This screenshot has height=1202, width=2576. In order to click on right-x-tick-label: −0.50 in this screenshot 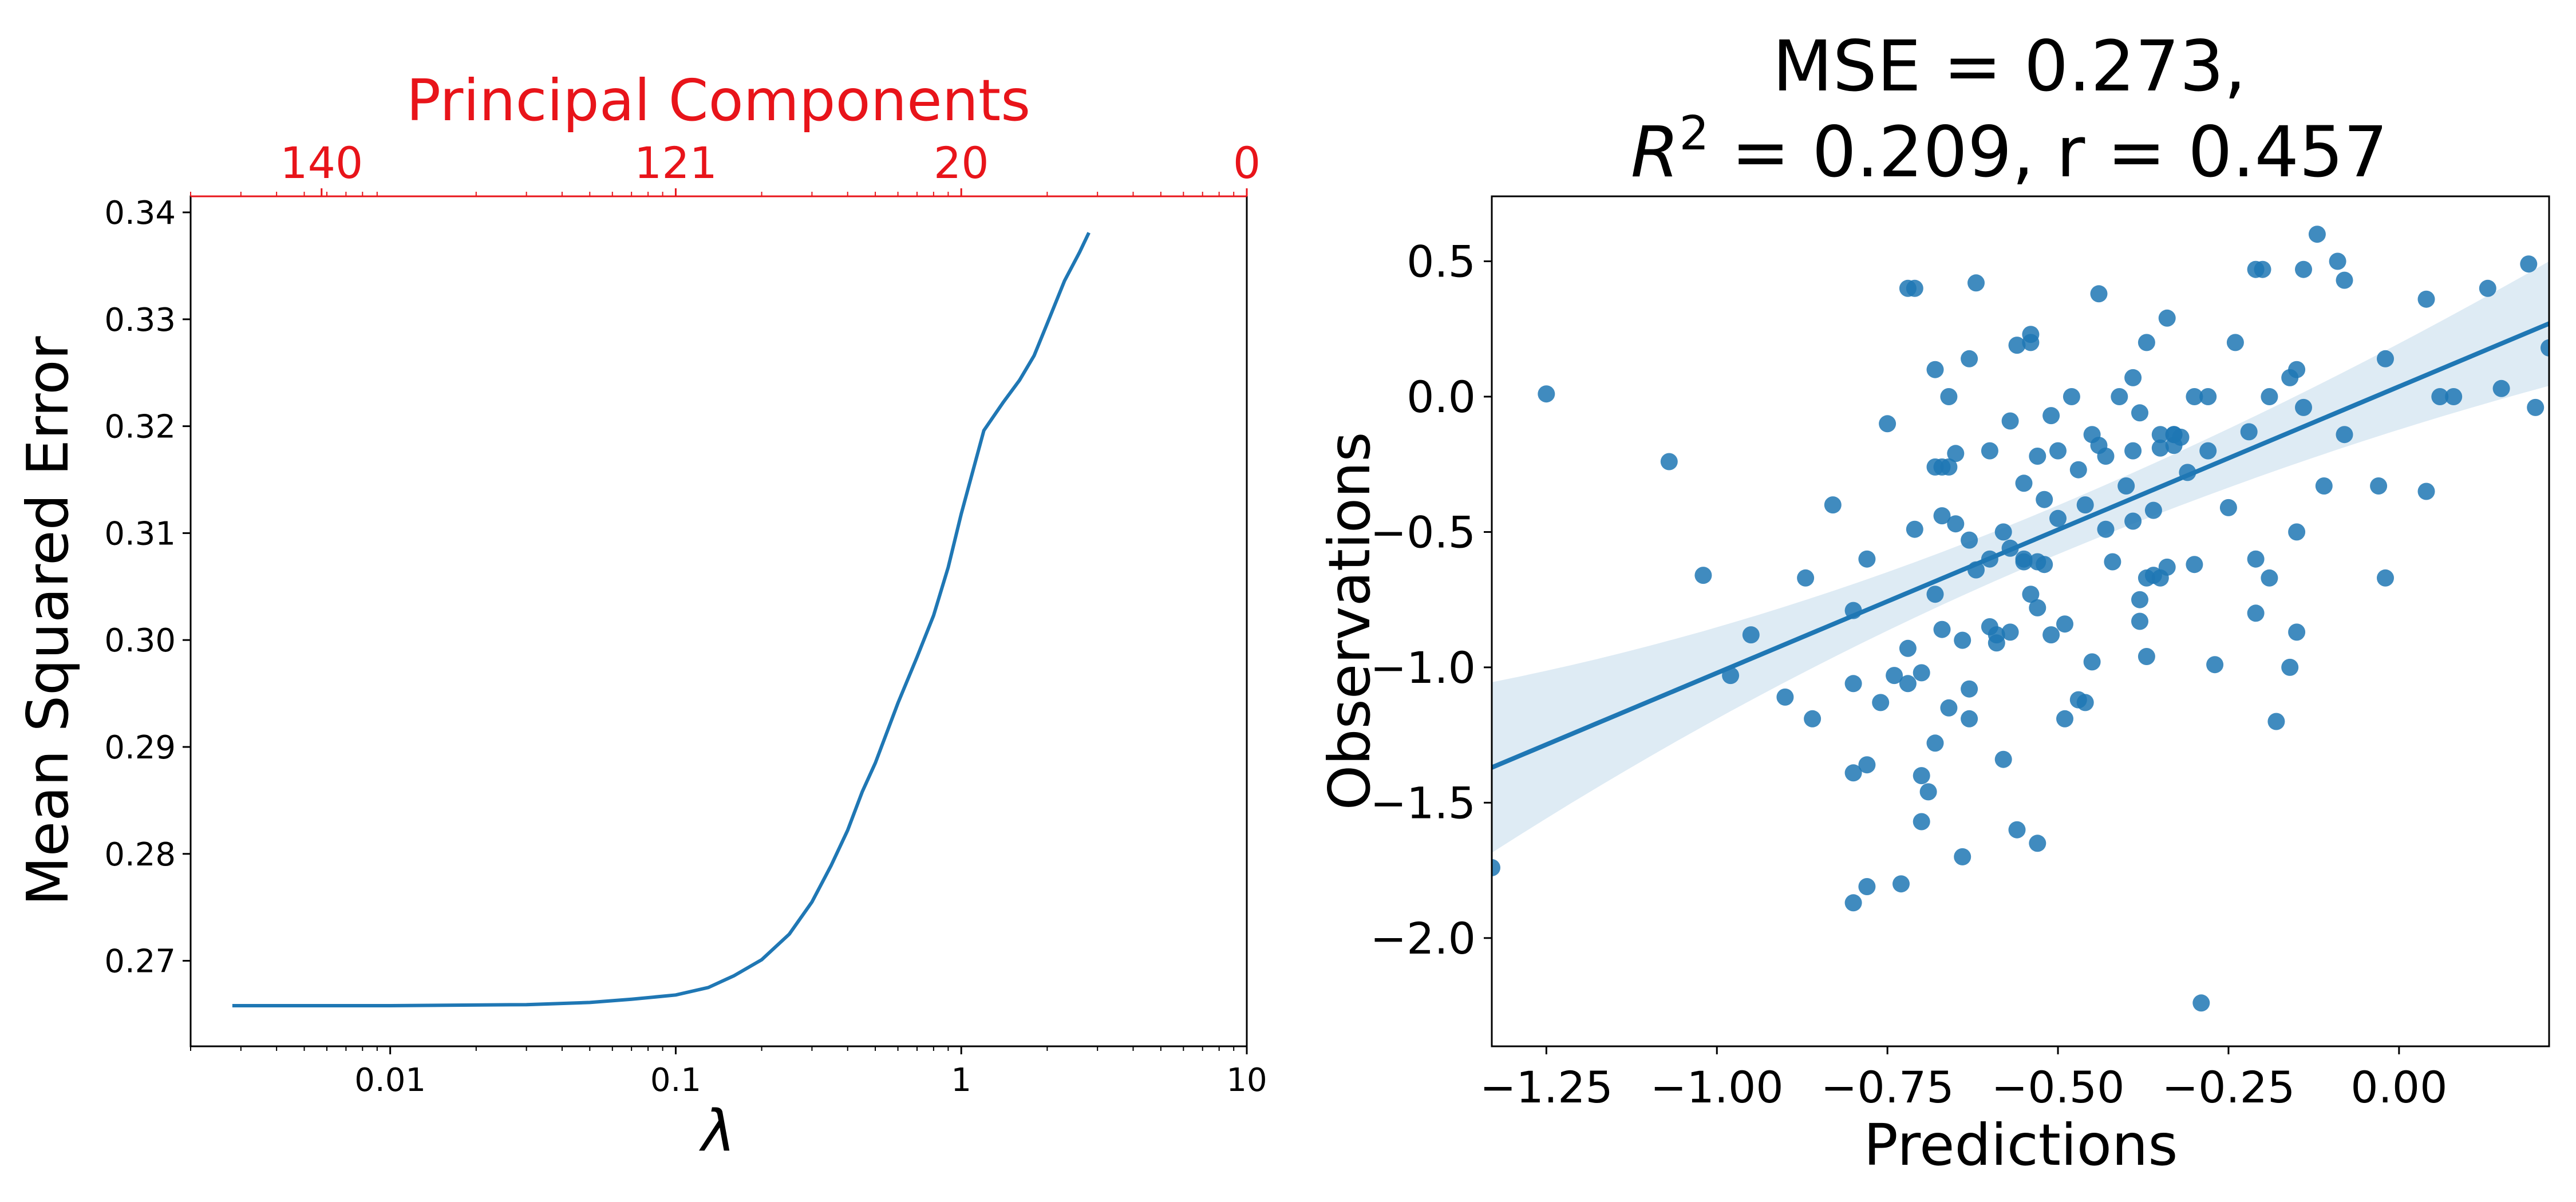, I will do `click(2058, 1088)`.